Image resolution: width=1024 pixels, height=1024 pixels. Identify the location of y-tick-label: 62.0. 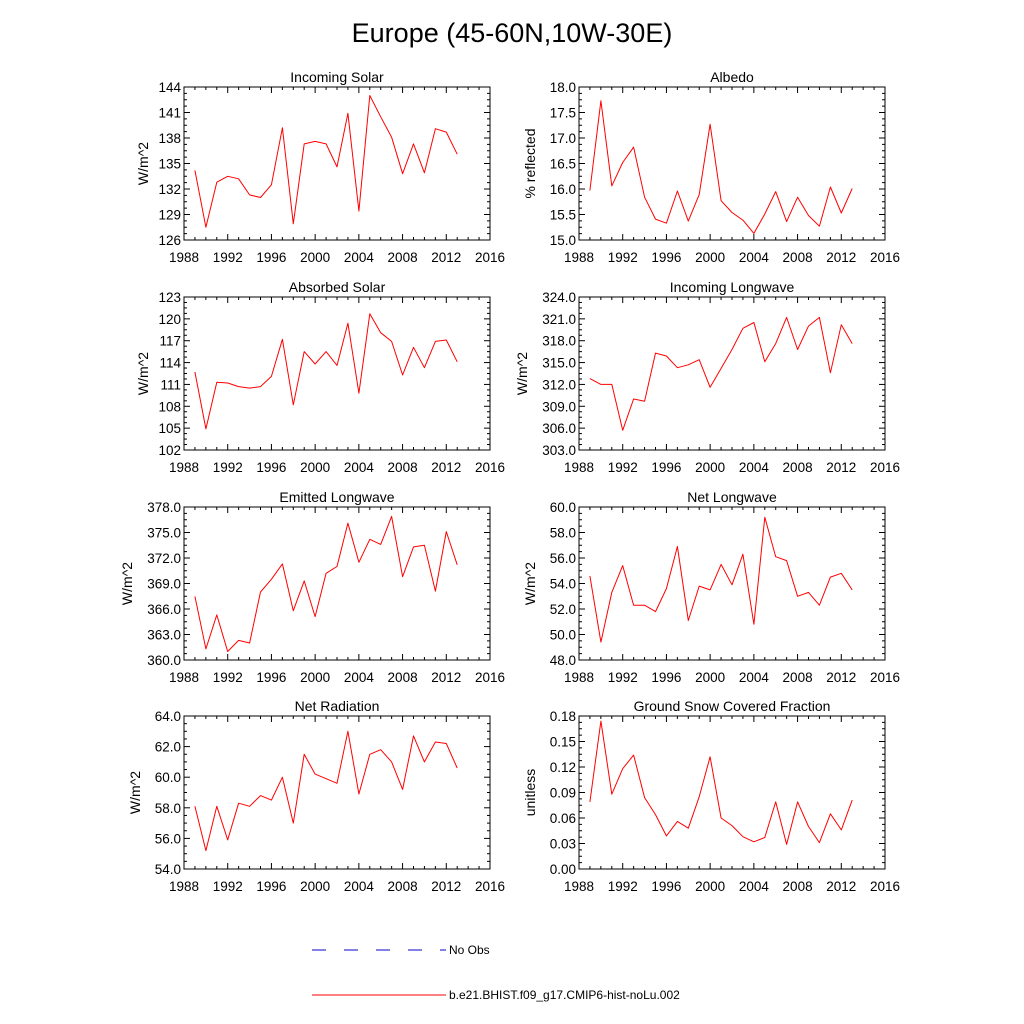
(168, 747).